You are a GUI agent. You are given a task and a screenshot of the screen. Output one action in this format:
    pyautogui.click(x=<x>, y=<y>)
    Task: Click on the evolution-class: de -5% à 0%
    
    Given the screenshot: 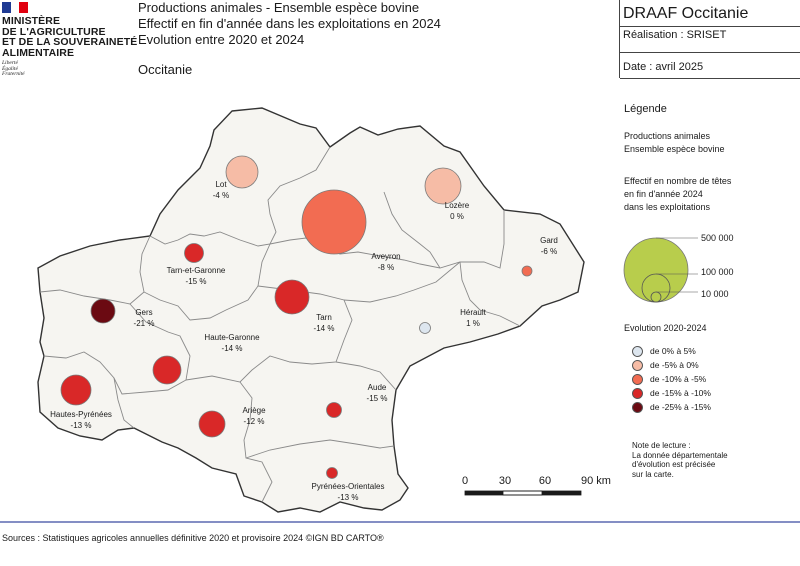 What is the action you would take?
    pyautogui.click(x=665, y=365)
    